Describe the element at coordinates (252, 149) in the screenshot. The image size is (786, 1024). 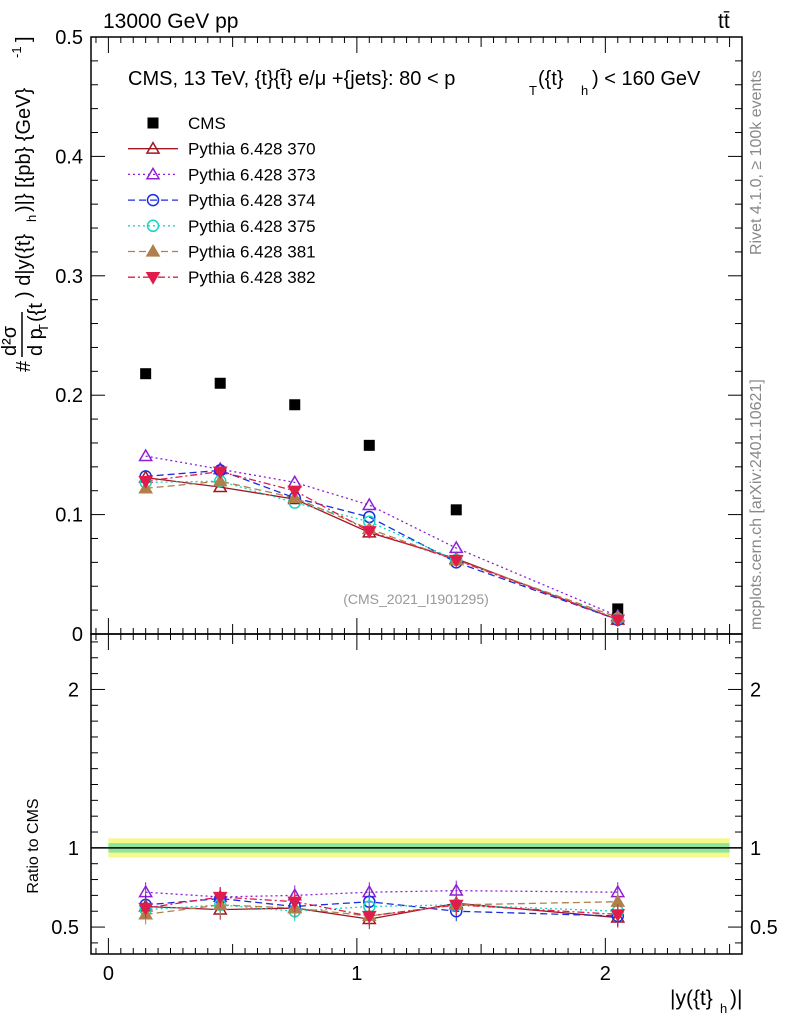
I see `legend-pythia-6-428-370-label: Pythia 6.428 370` at that location.